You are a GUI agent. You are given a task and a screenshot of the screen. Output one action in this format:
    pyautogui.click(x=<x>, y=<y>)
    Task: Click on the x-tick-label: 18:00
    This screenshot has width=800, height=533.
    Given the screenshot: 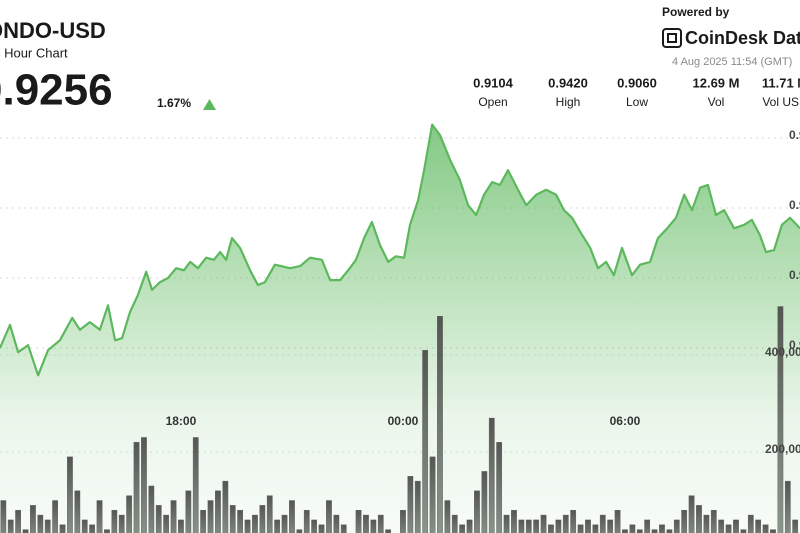 What is the action you would take?
    pyautogui.click(x=181, y=421)
    